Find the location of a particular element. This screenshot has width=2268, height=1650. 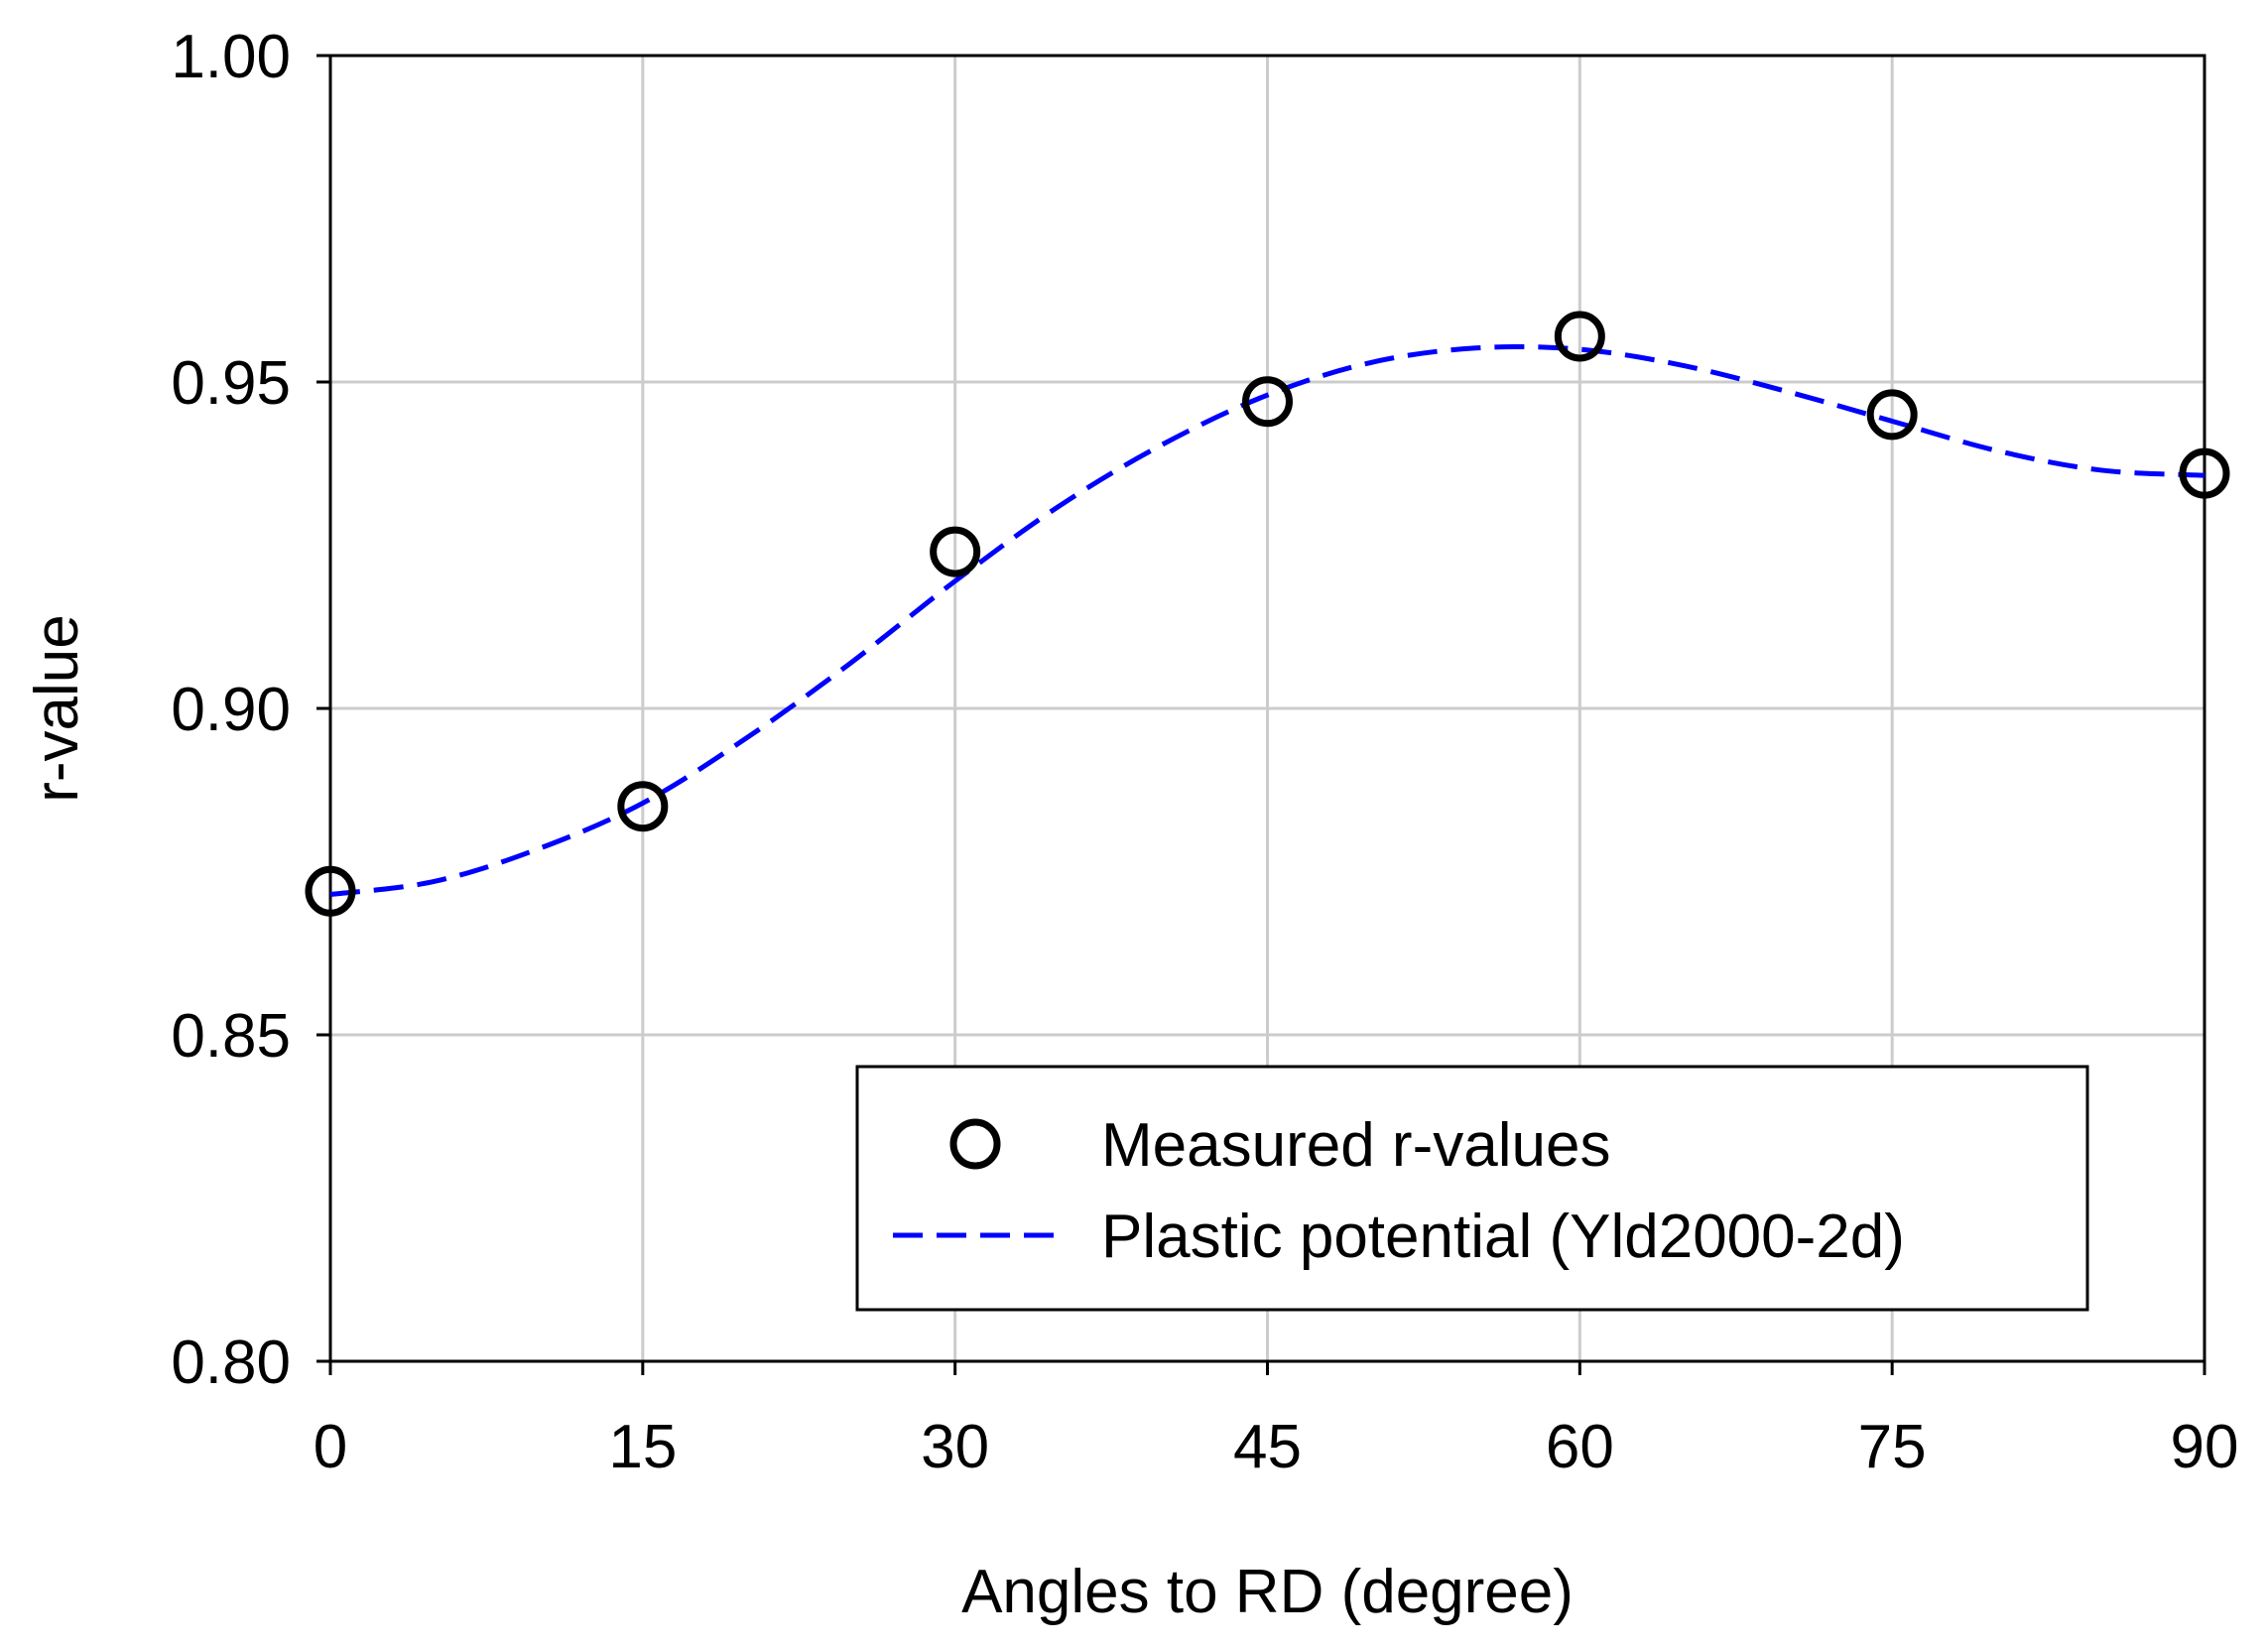

x-tick-label: 60 is located at coordinates (1580, 1447).